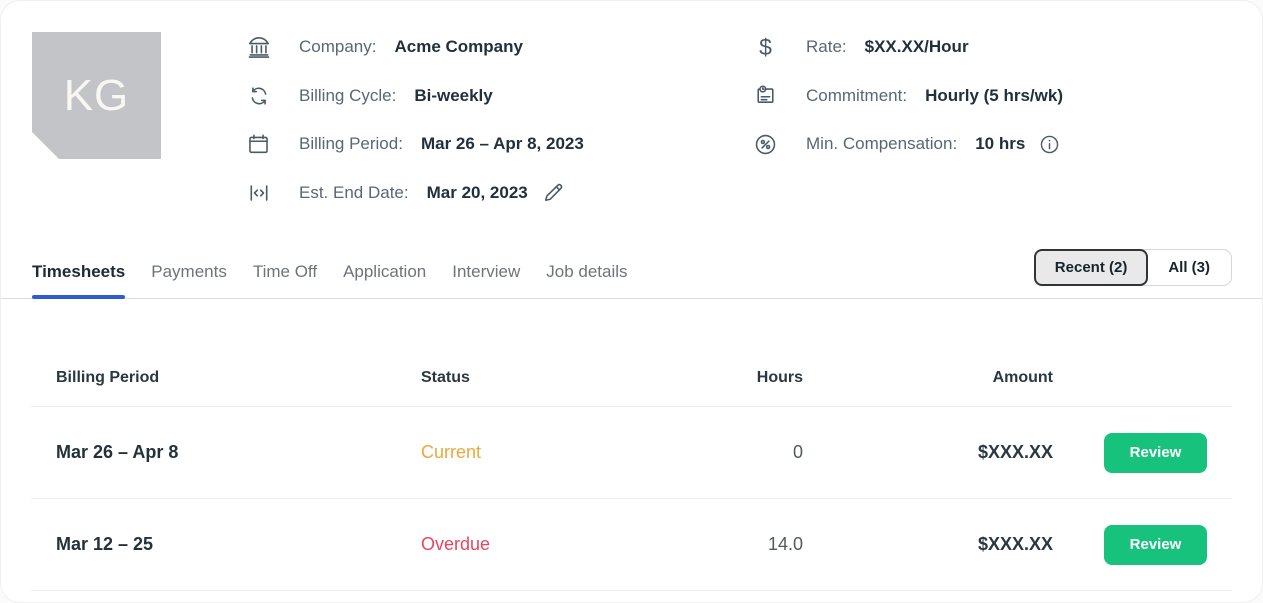 The width and height of the screenshot is (1263, 603). I want to click on rate-value: $XX.XX/Hour, so click(916, 47).